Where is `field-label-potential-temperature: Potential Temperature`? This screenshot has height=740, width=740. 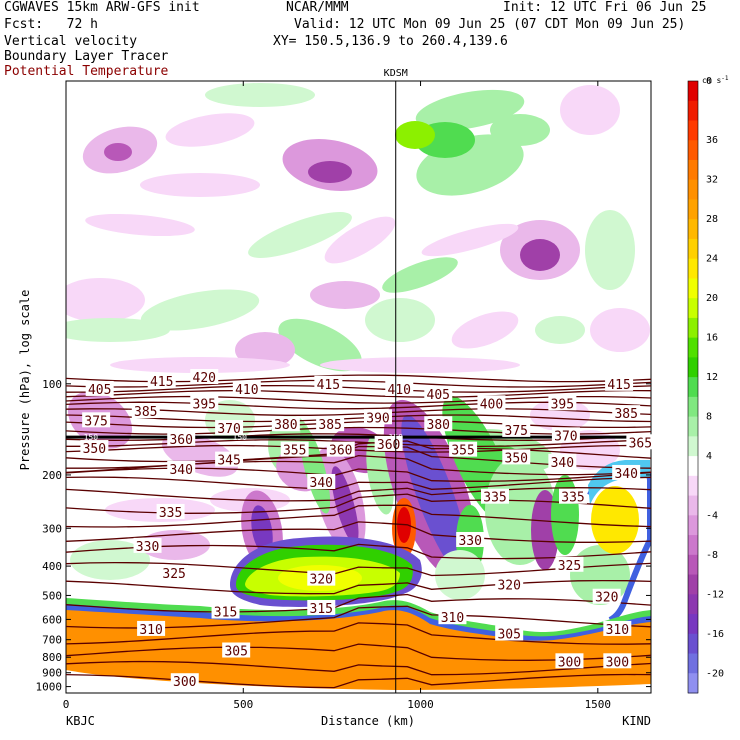 field-label-potential-temperature: Potential Temperature is located at coordinates (86, 71).